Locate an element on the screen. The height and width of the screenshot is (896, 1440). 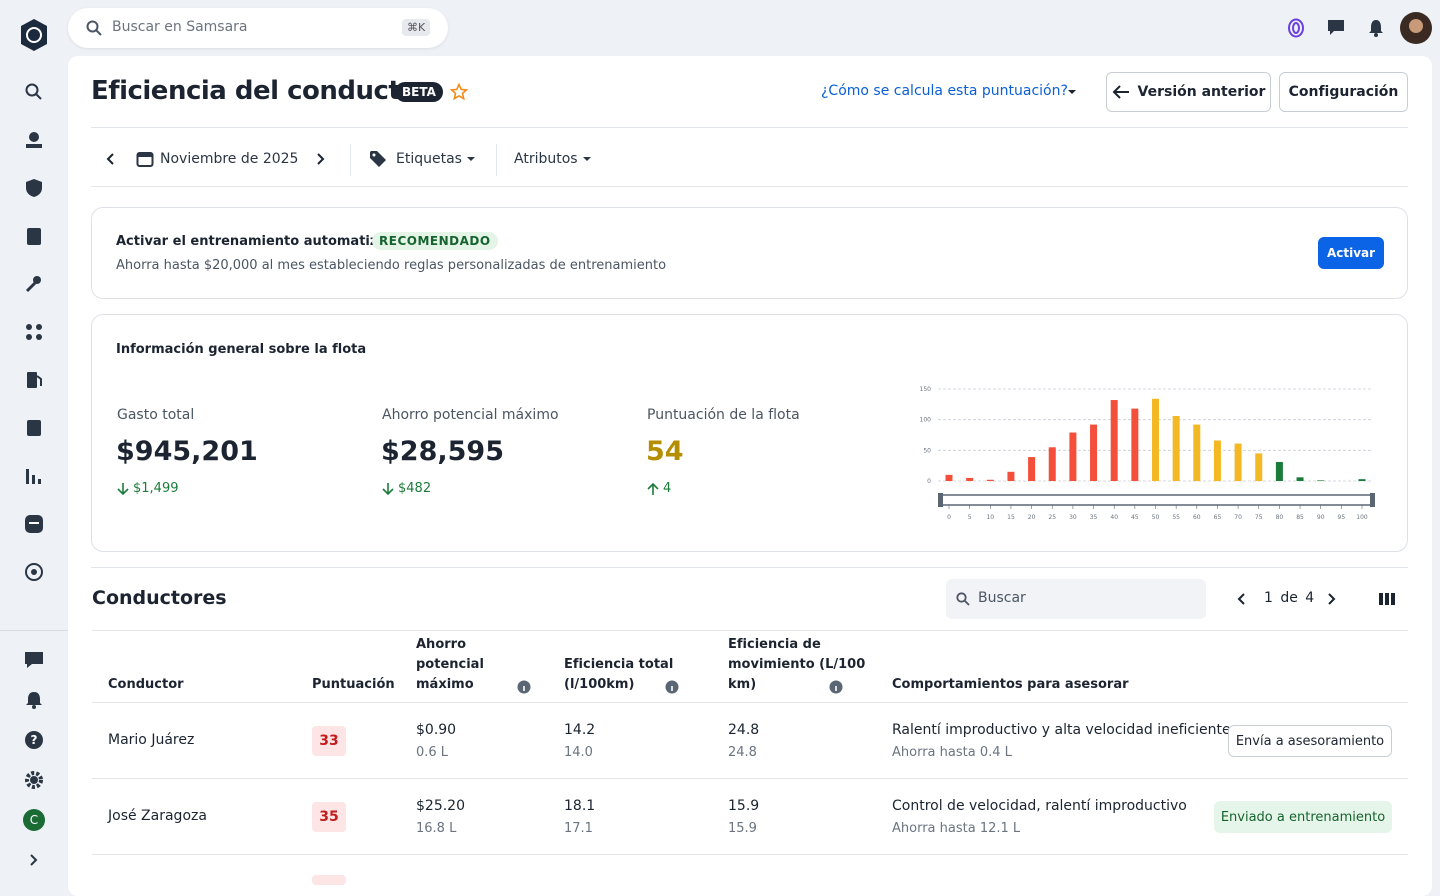
search-icon is located at coordinates (94, 28).